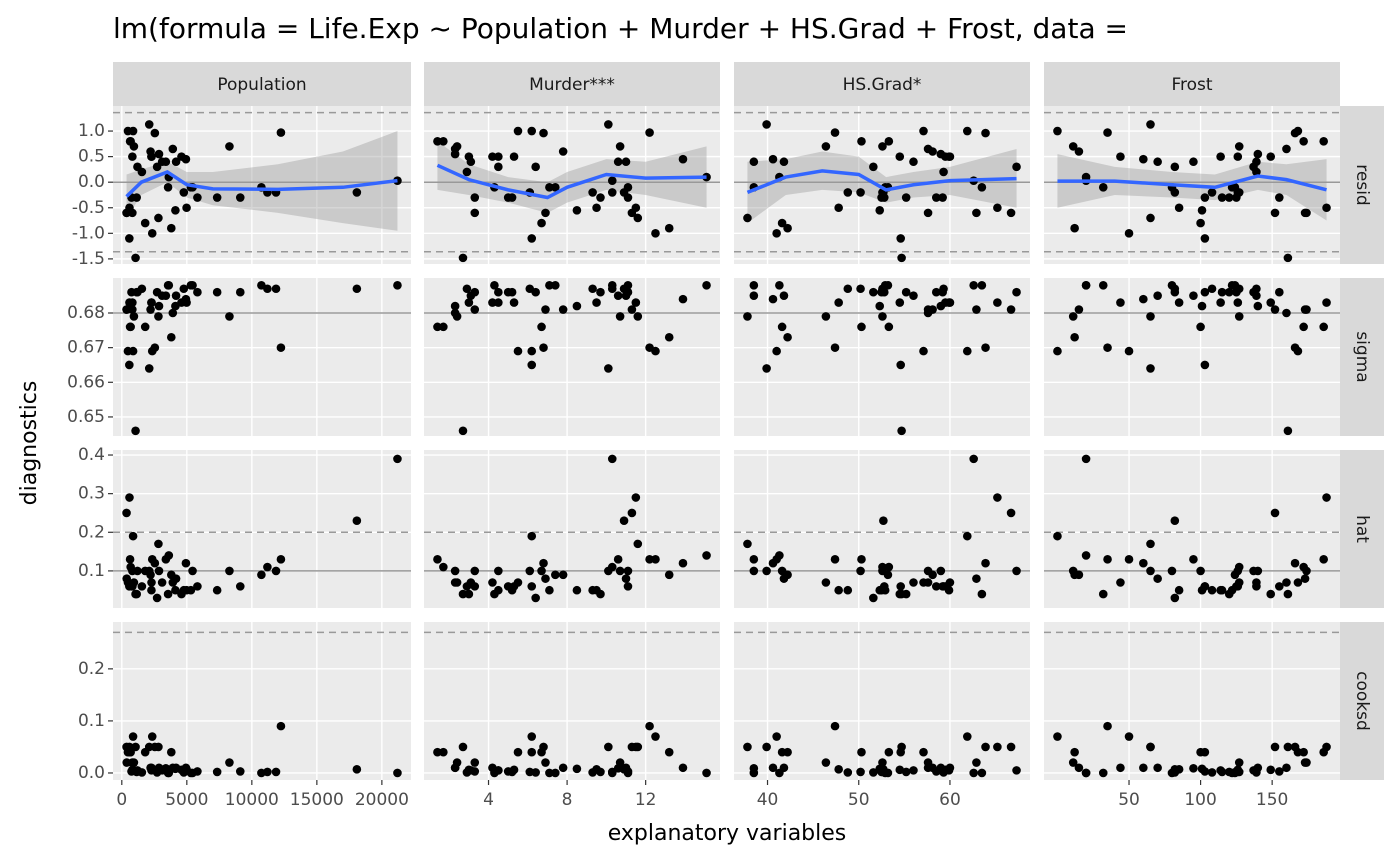  I want to click on y-tick-label: 0.3, so click(91, 494).